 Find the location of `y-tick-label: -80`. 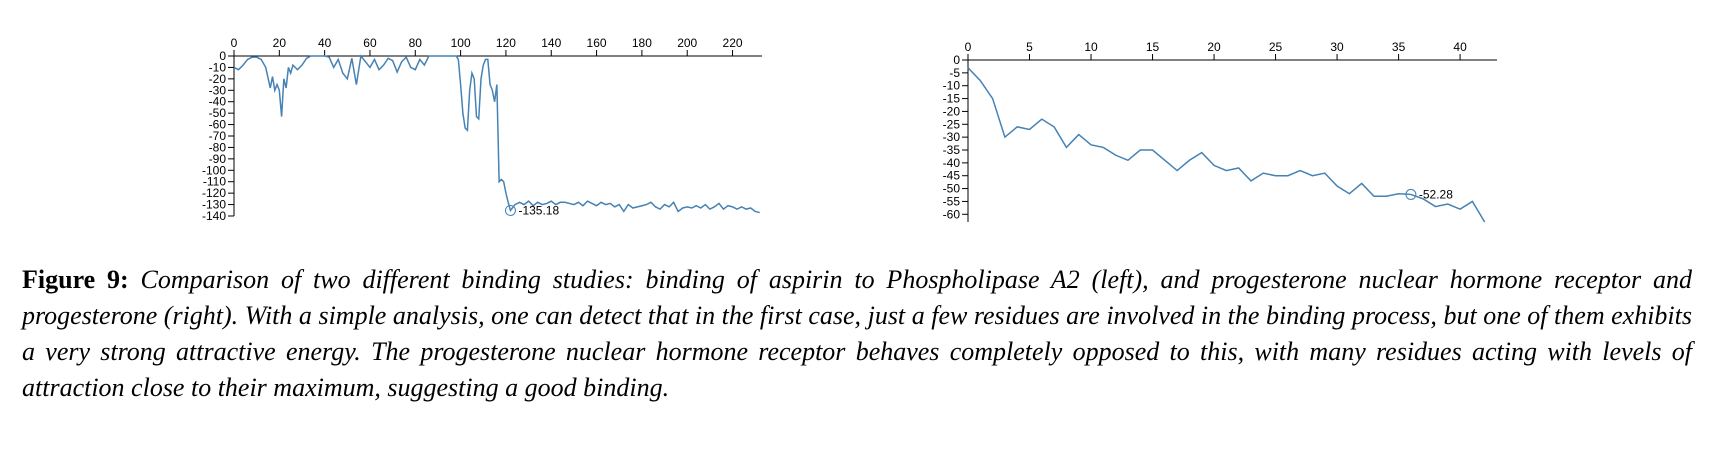

y-tick-label: -80 is located at coordinates (218, 147).